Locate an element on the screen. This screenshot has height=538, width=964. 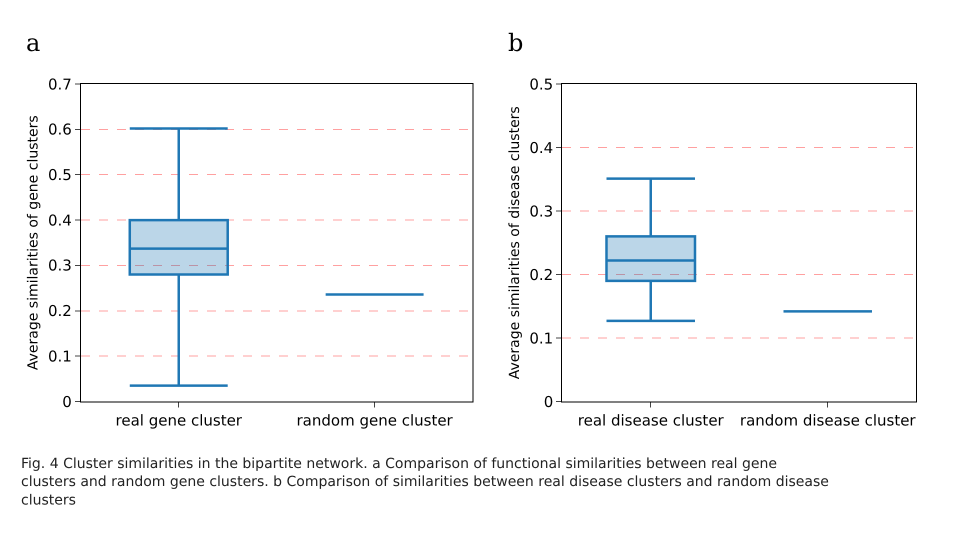
x-tick-label: real disease cluster is located at coordinates (651, 421).